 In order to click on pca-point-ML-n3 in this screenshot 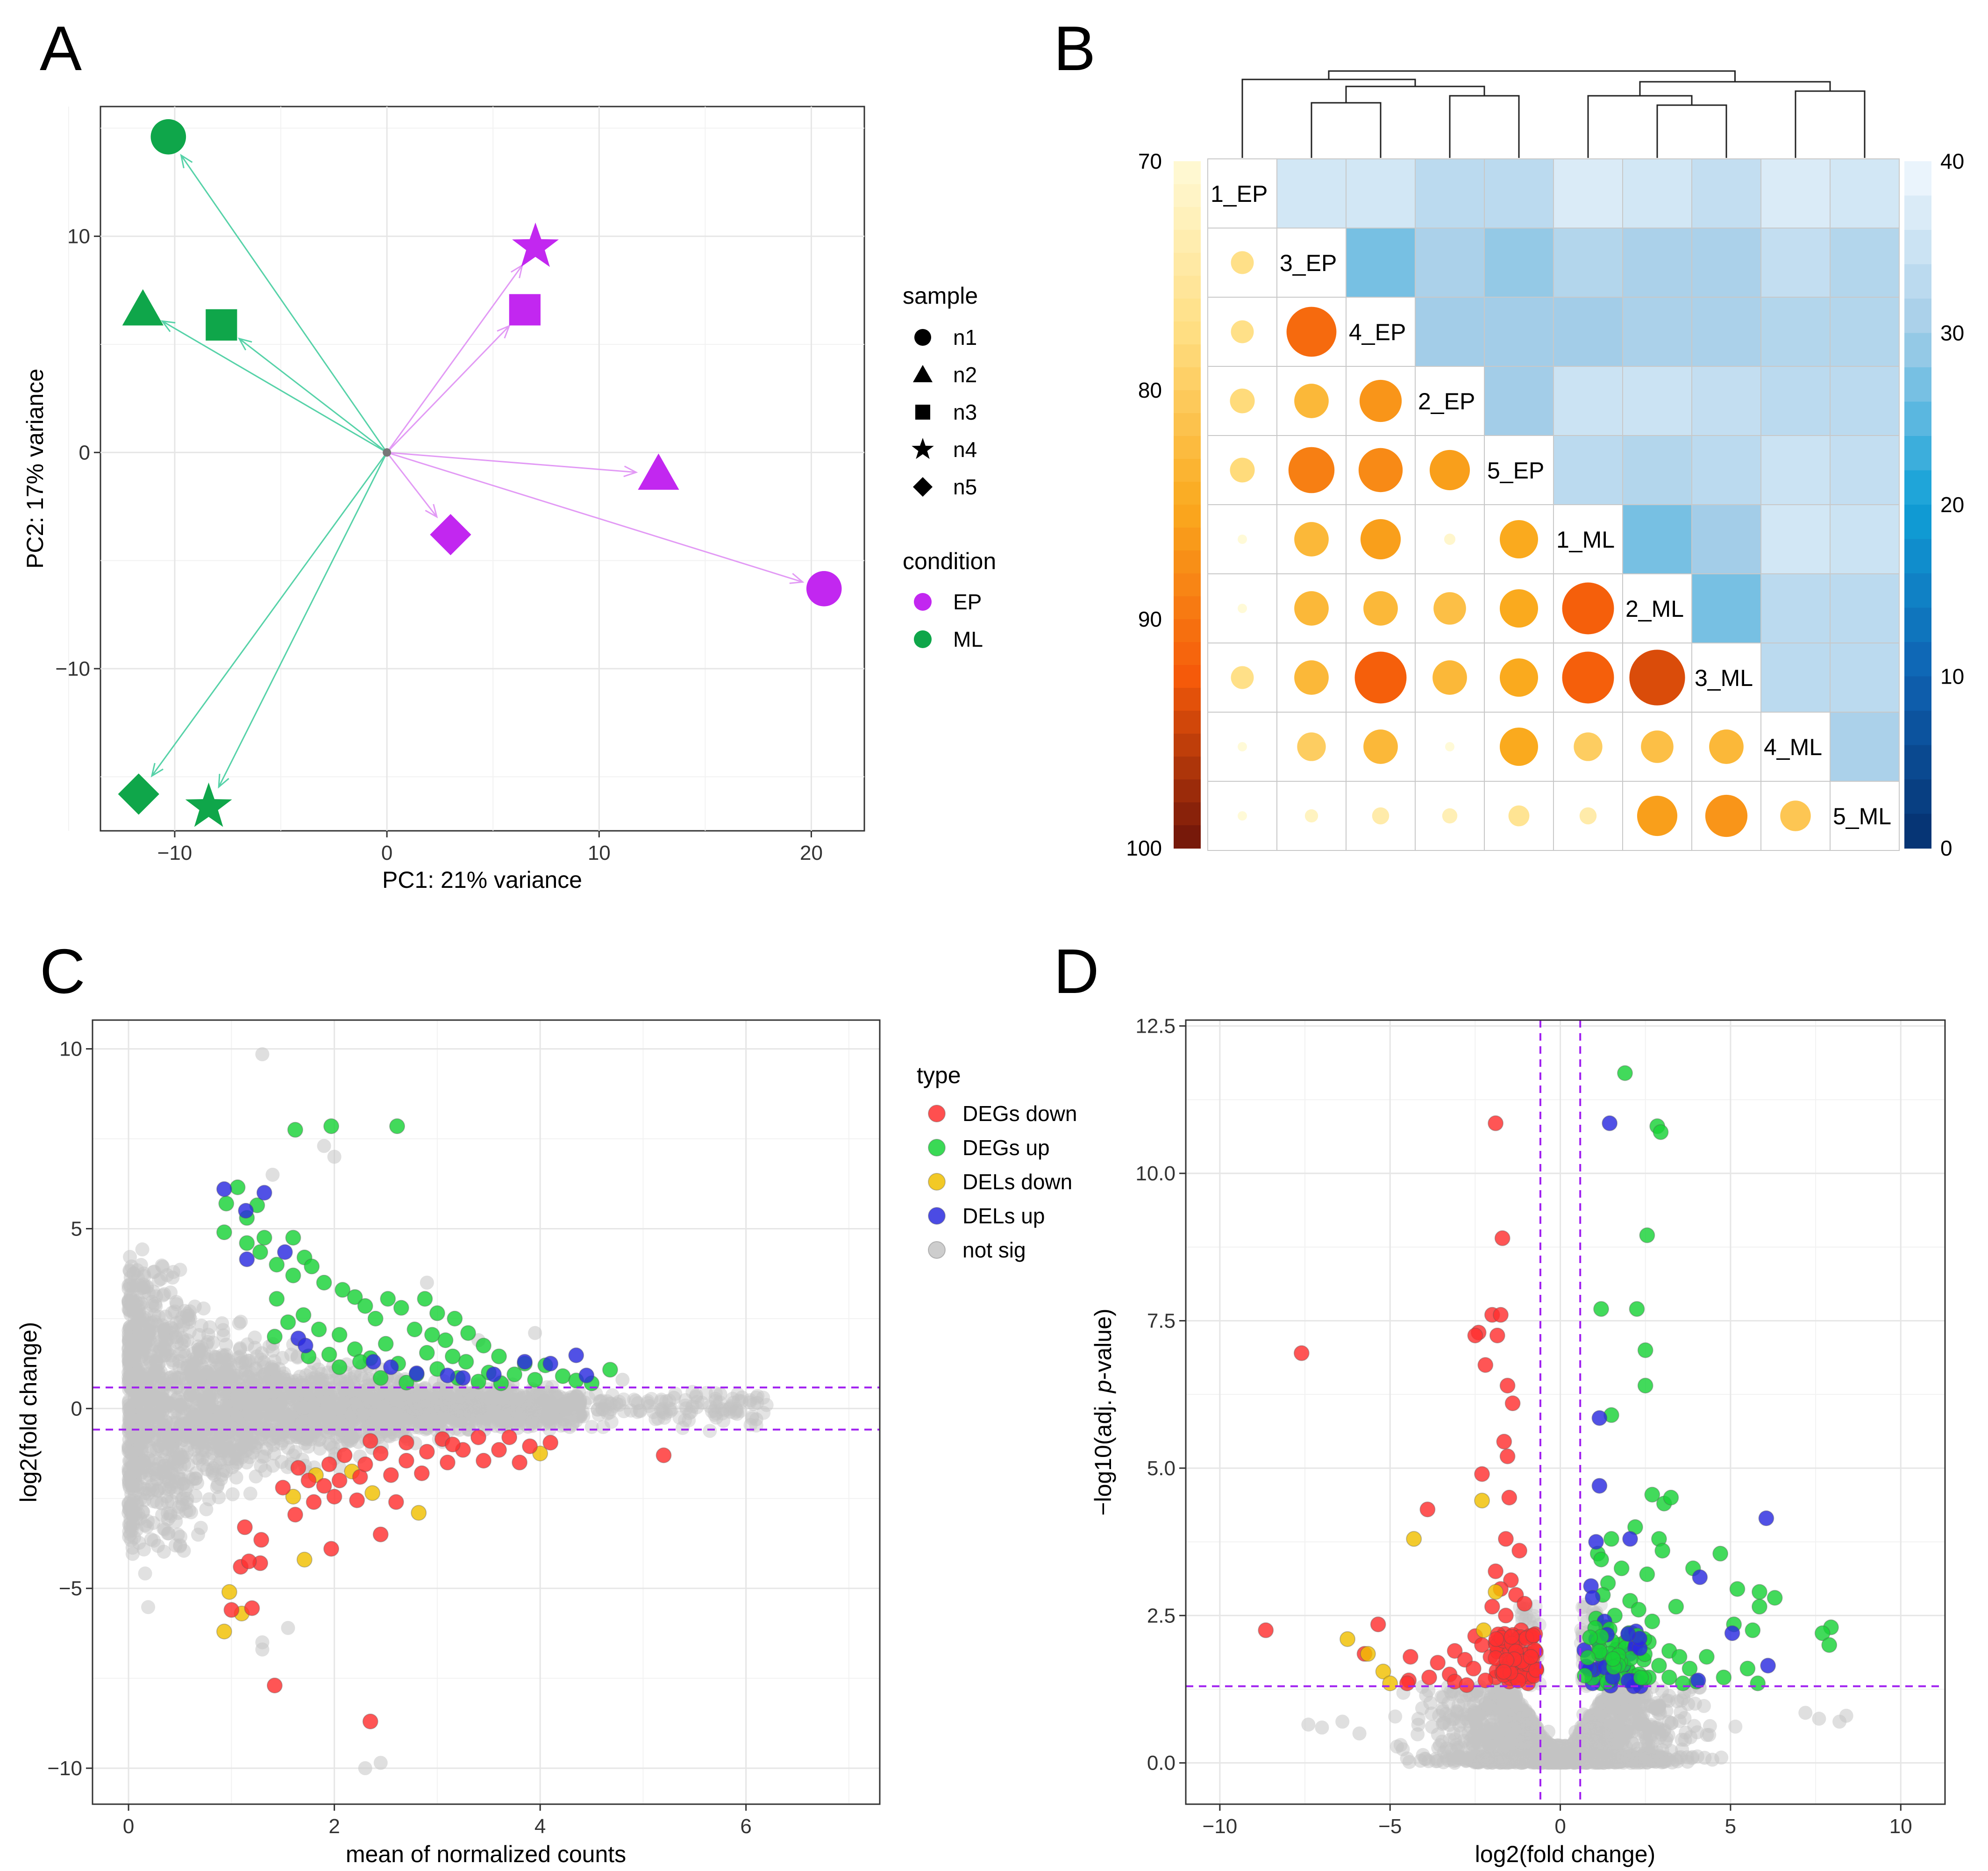, I will do `click(222, 325)`.